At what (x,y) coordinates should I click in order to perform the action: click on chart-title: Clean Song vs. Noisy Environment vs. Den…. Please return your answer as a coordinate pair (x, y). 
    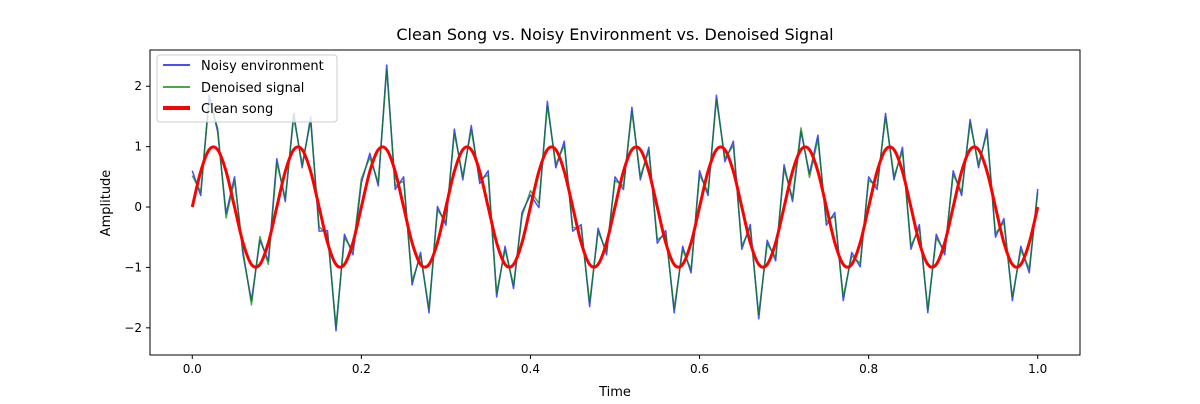
    Looking at the image, I should click on (614, 34).